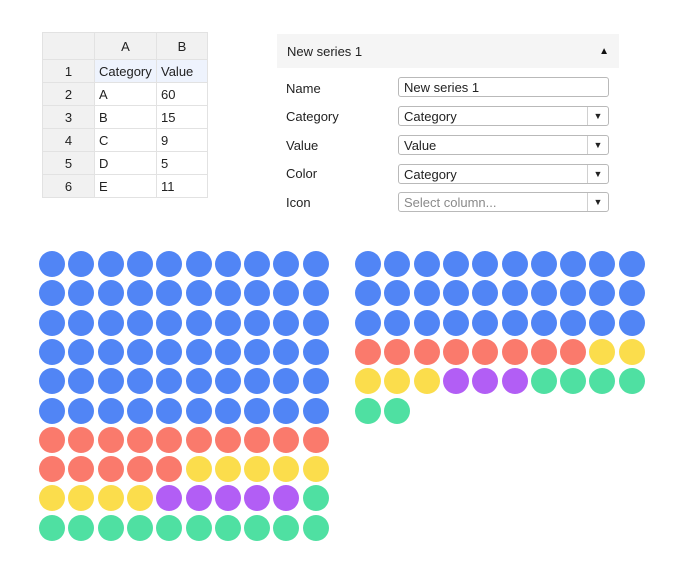 This screenshot has width=688, height=577. Describe the element at coordinates (182, 71) in the screenshot. I see `cell: Value` at that location.